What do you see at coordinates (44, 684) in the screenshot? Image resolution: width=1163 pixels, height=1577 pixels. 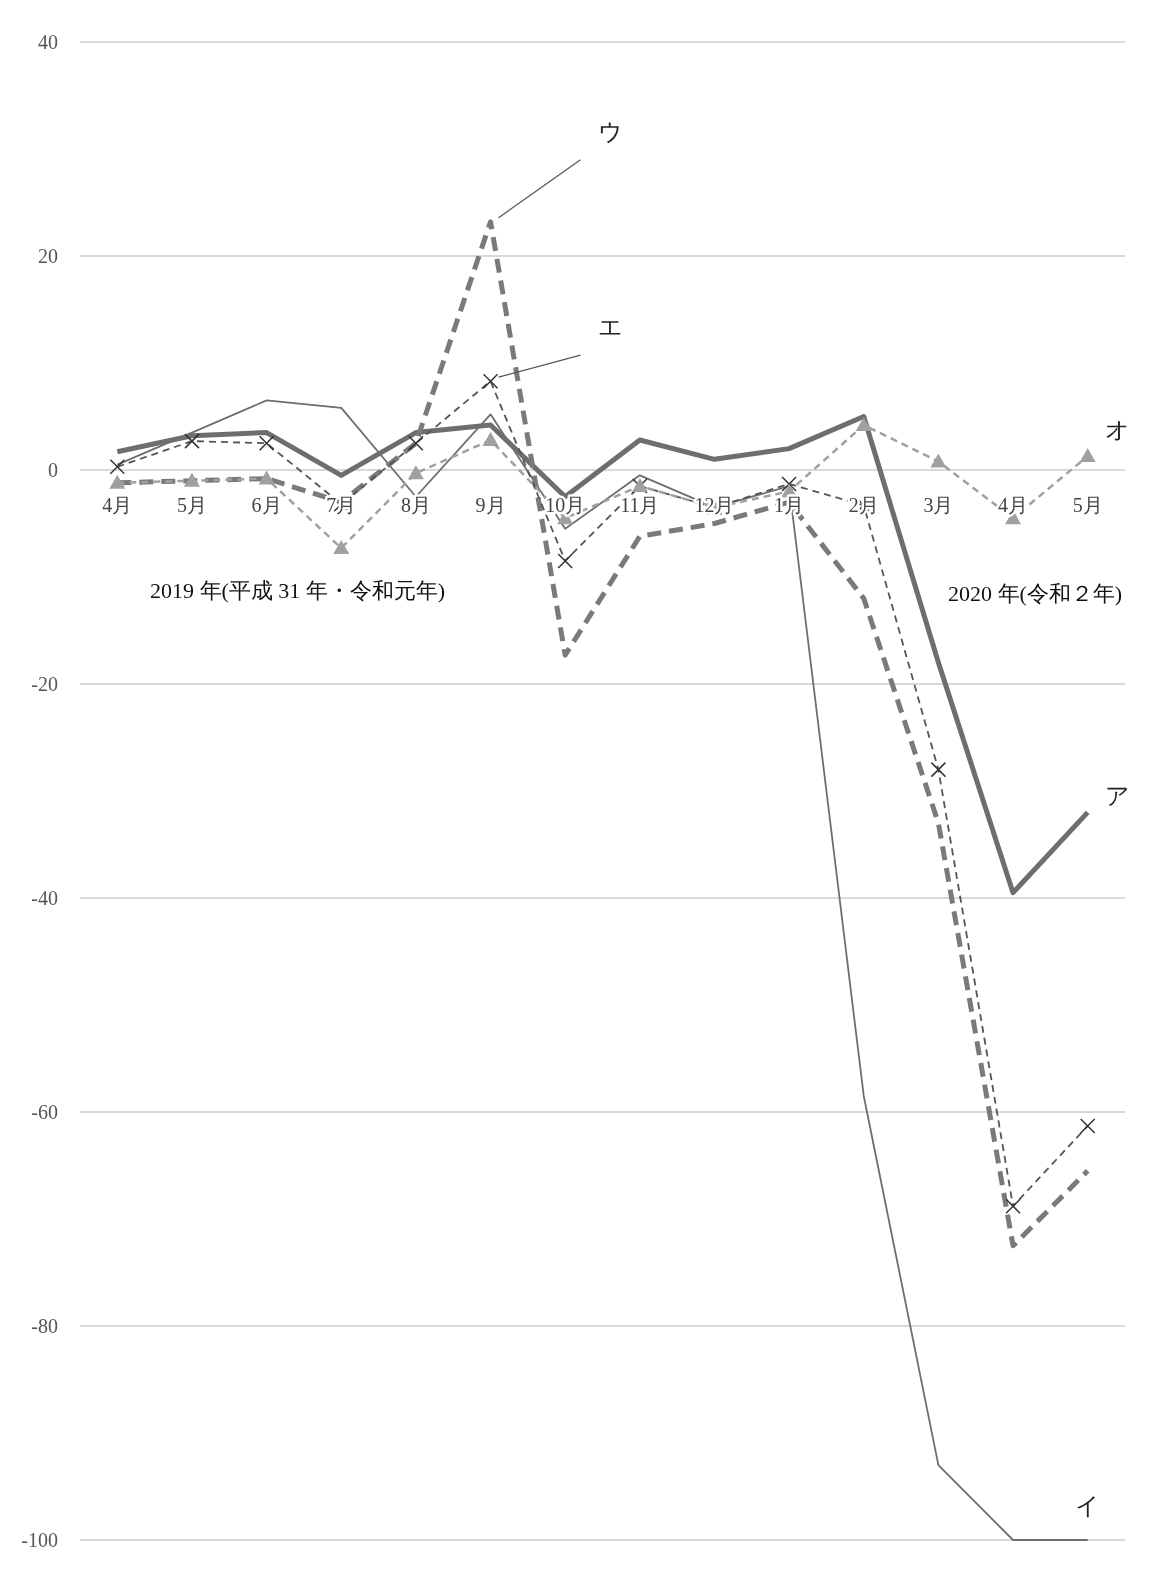 I see `y-tick-label: -20` at bounding box center [44, 684].